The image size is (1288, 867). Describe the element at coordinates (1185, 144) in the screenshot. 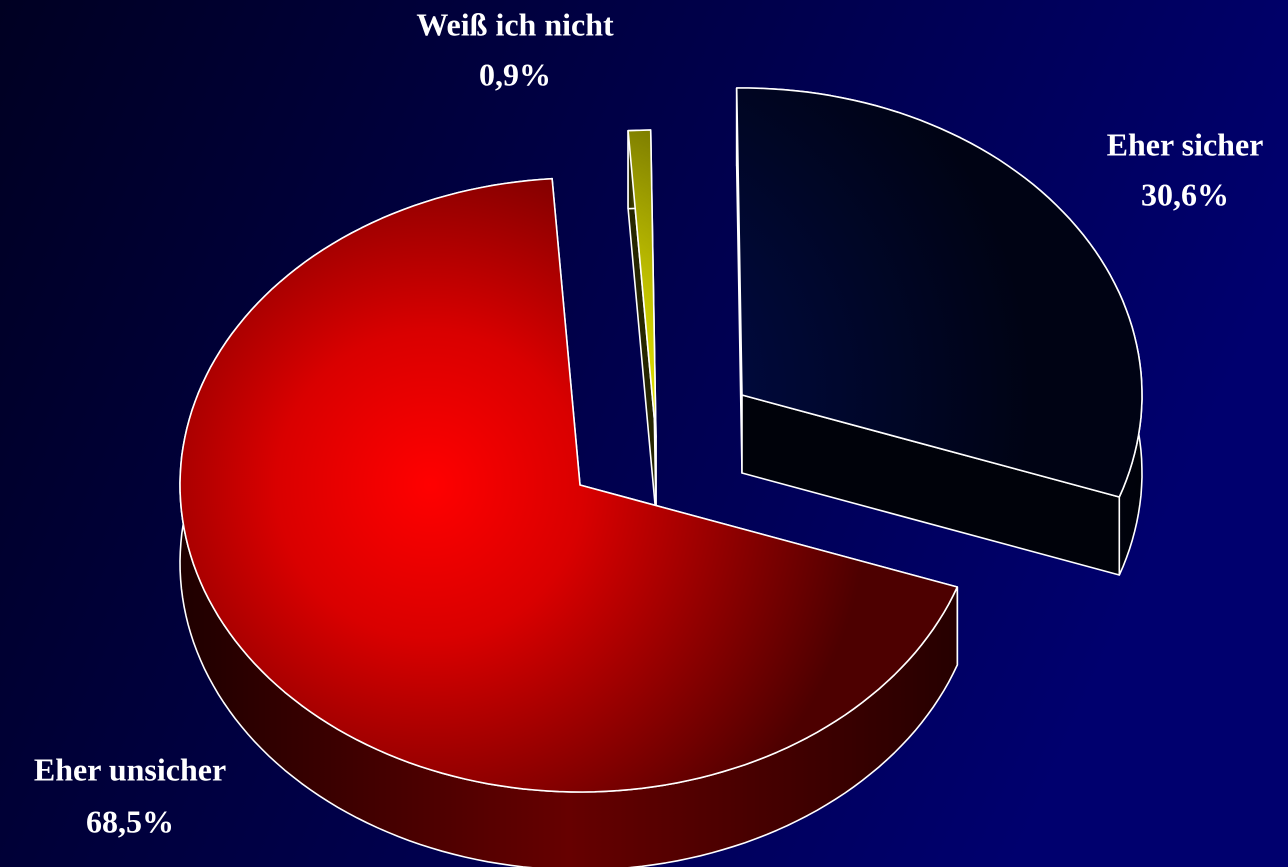

I see `slice-label: Eher sicher` at that location.